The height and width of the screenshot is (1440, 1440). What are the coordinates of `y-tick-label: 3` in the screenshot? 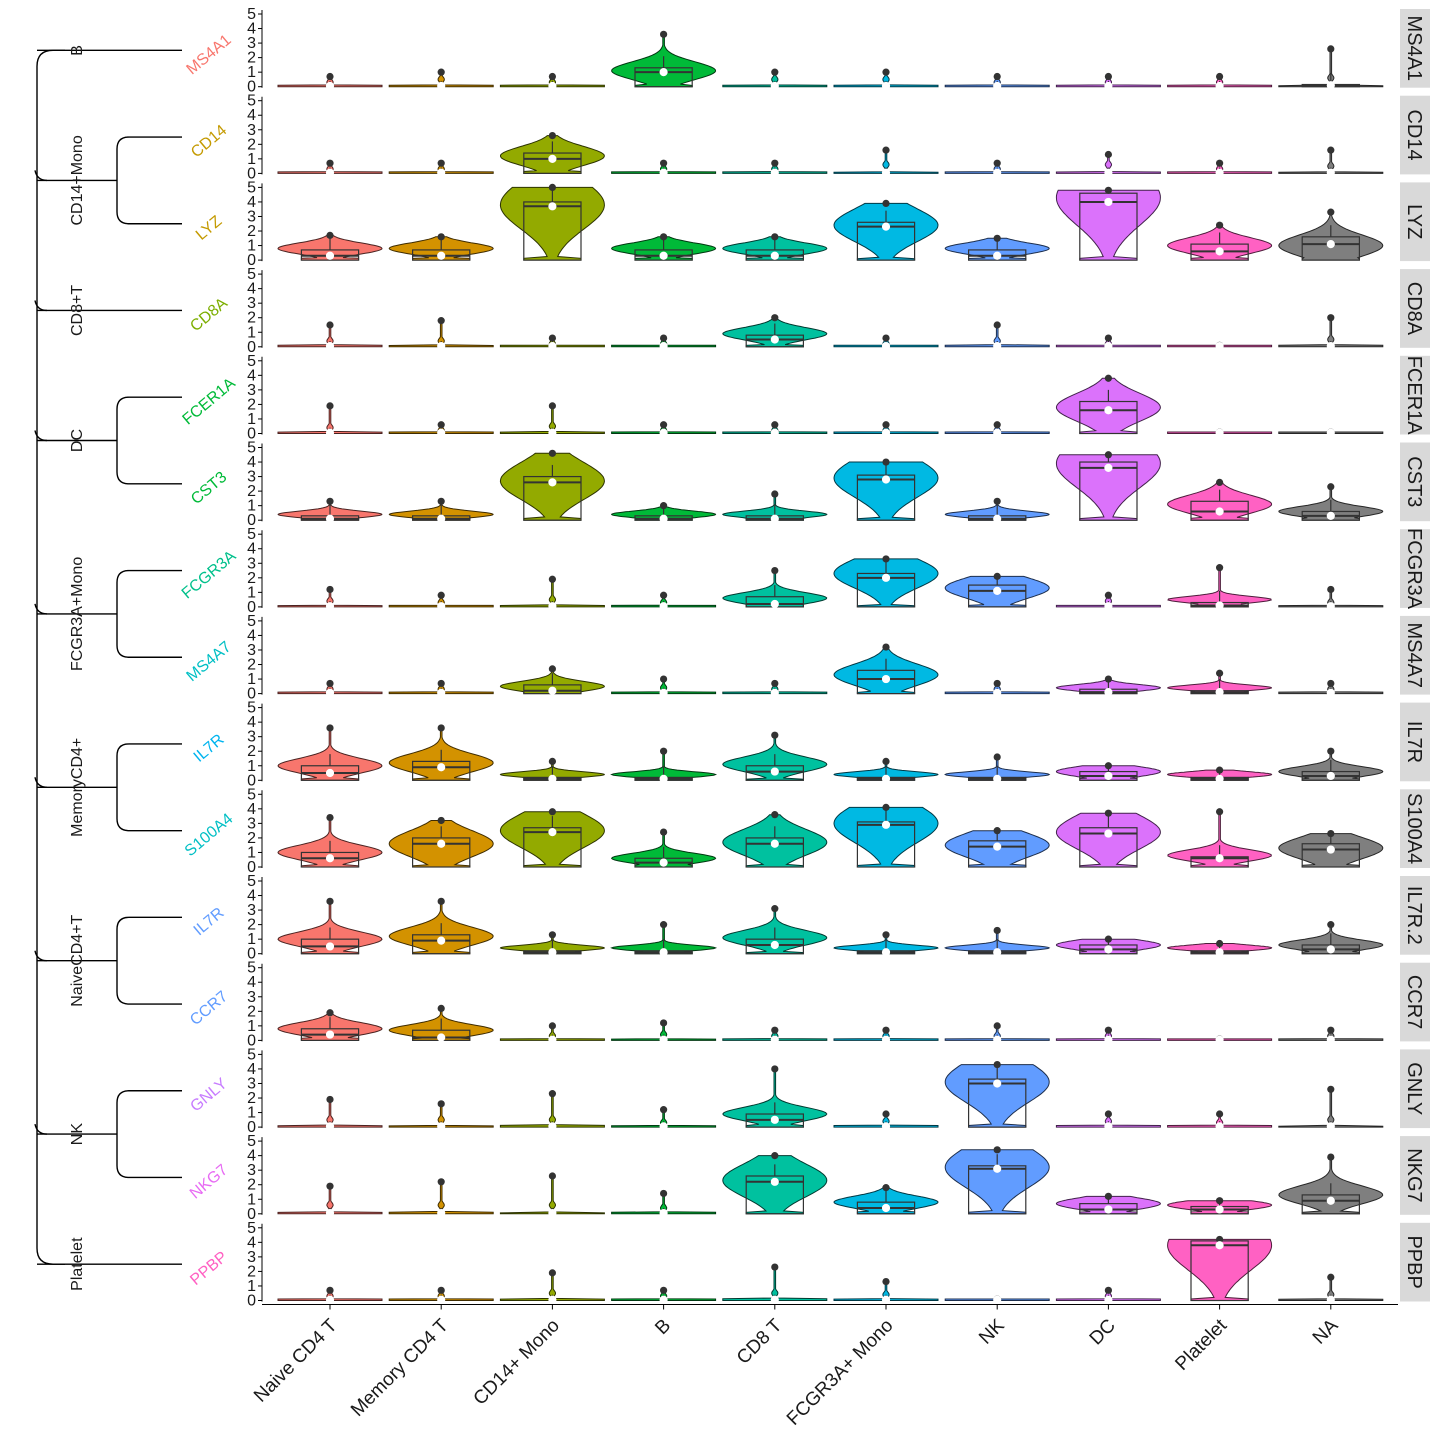 It's located at (251, 910).